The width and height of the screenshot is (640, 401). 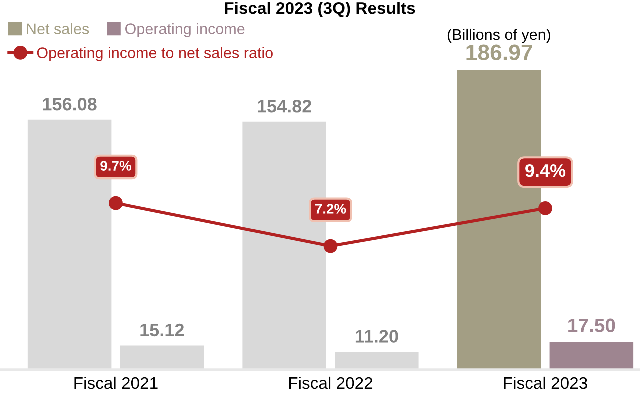 What do you see at coordinates (331, 209) in the screenshot?
I see `data-label: 7.2%` at bounding box center [331, 209].